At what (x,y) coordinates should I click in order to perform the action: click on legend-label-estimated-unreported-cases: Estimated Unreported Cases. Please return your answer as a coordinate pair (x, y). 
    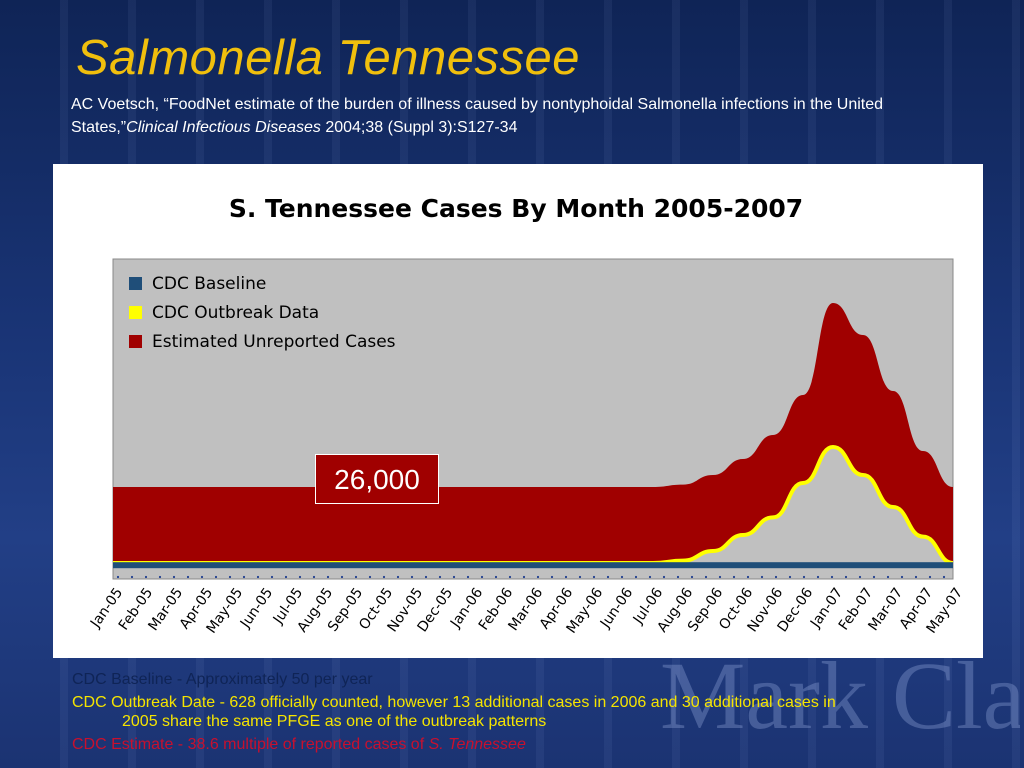
    Looking at the image, I should click on (274, 342).